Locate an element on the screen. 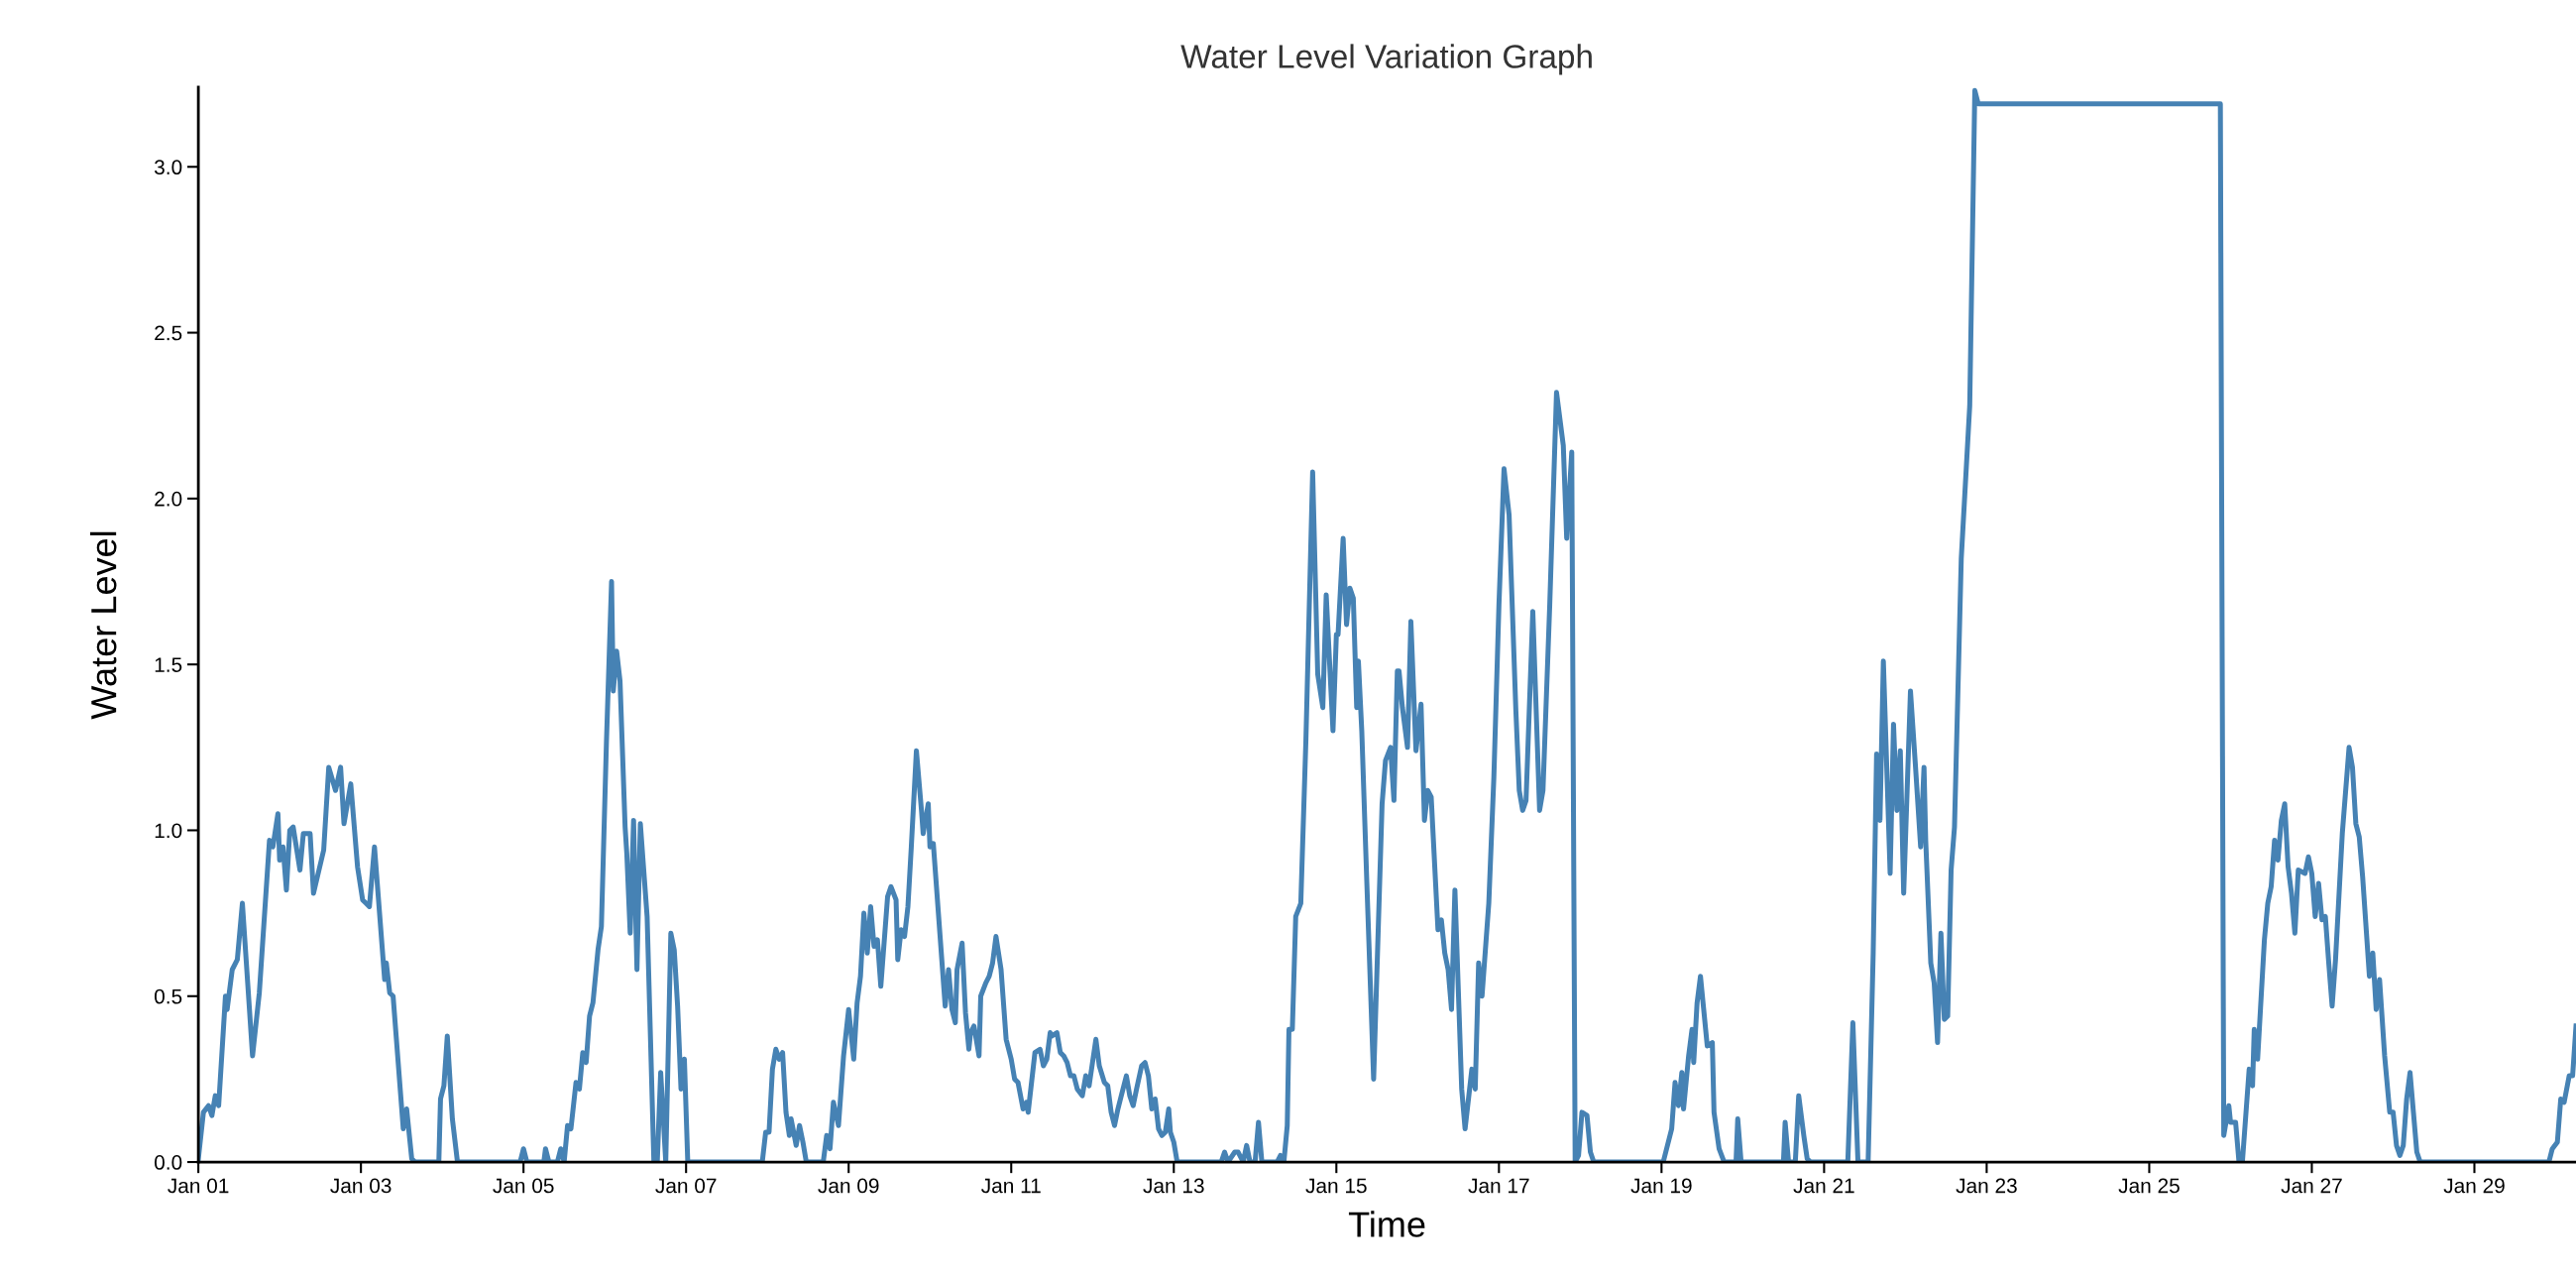 The height and width of the screenshot is (1275, 2576). x-tick-label: Jan 03 is located at coordinates (361, 1186).